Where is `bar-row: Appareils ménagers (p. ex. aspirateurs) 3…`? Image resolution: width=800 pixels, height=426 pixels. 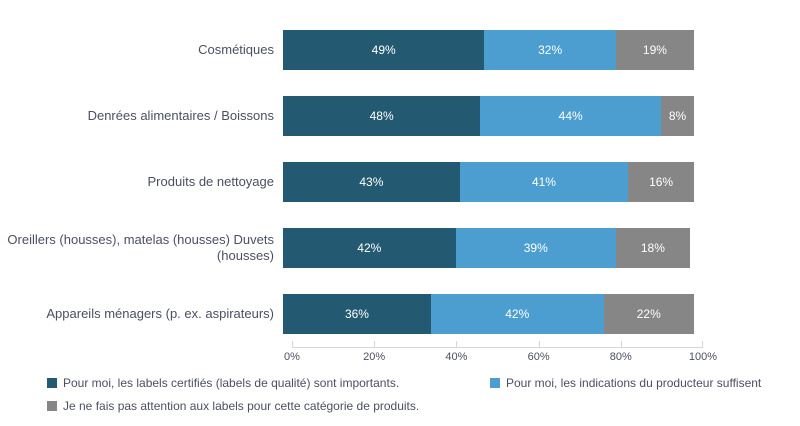
bar-row: Appareils ménagers (p. ex. aspirateurs) 3… is located at coordinates (400, 314).